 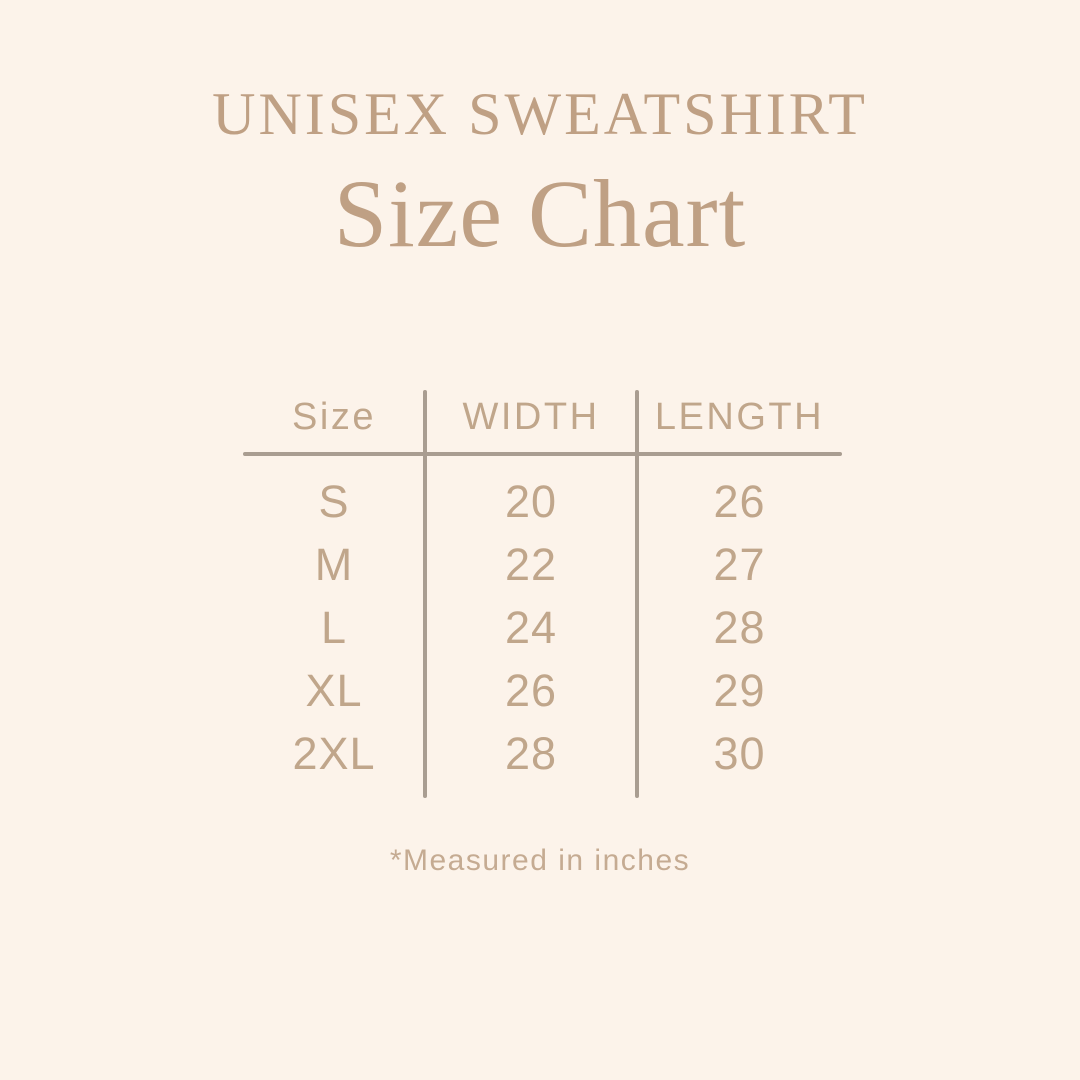 What do you see at coordinates (334, 753) in the screenshot?
I see `cell-size: 2XL` at bounding box center [334, 753].